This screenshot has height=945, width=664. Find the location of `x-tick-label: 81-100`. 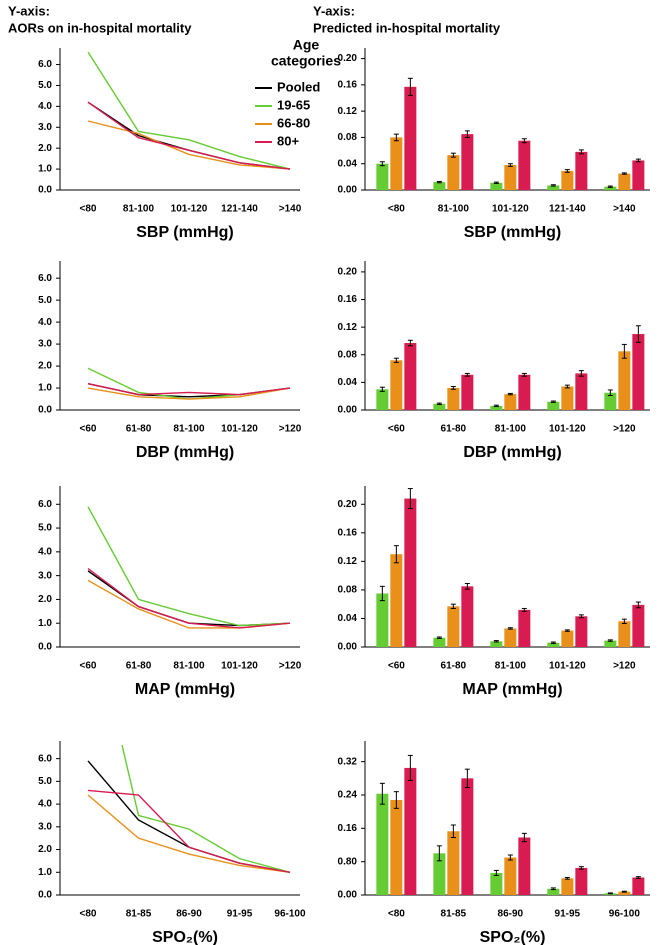

x-tick-label: 81-100 is located at coordinates (139, 209).